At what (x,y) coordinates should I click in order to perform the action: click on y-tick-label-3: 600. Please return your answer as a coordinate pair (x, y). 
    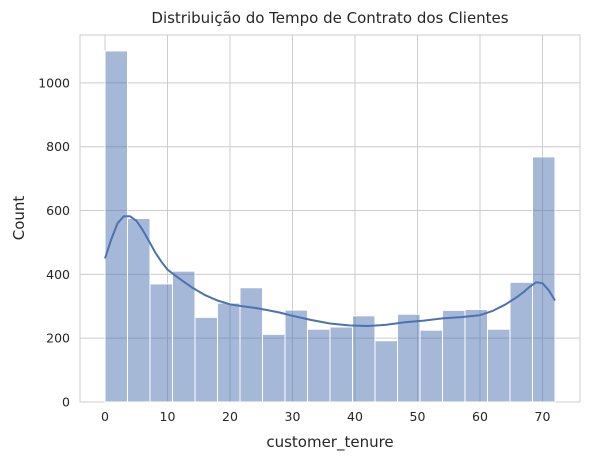
    Looking at the image, I should click on (58, 210).